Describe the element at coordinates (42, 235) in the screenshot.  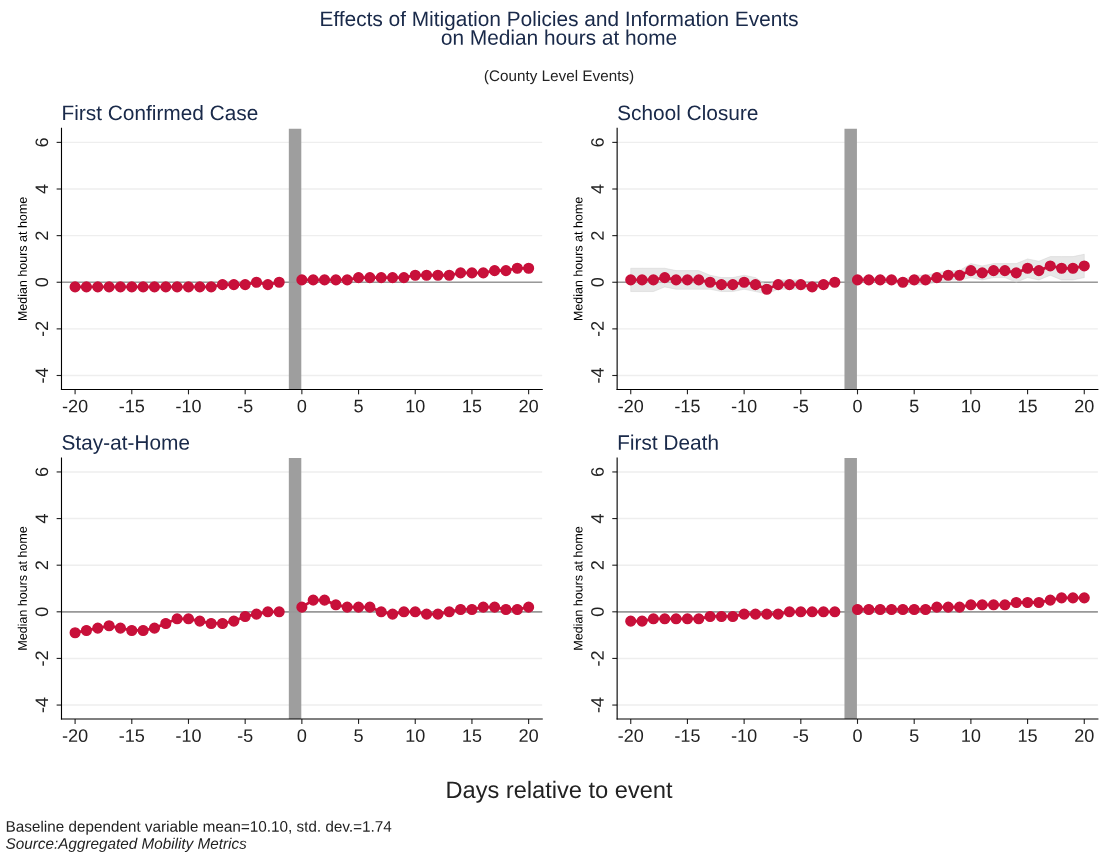
I see `y-tick-label: 2` at that location.